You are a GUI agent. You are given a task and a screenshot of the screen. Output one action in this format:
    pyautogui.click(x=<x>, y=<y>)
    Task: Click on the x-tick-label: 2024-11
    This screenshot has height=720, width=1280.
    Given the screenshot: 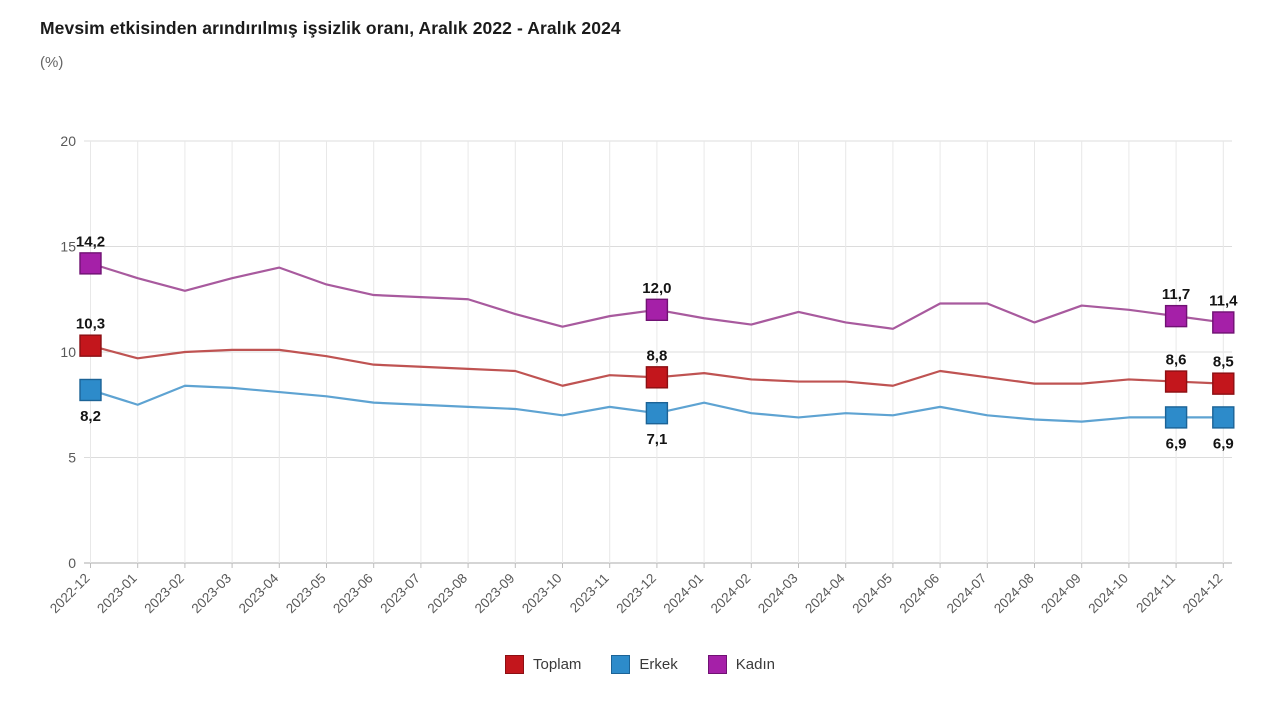 What is the action you would take?
    pyautogui.click(x=1155, y=593)
    